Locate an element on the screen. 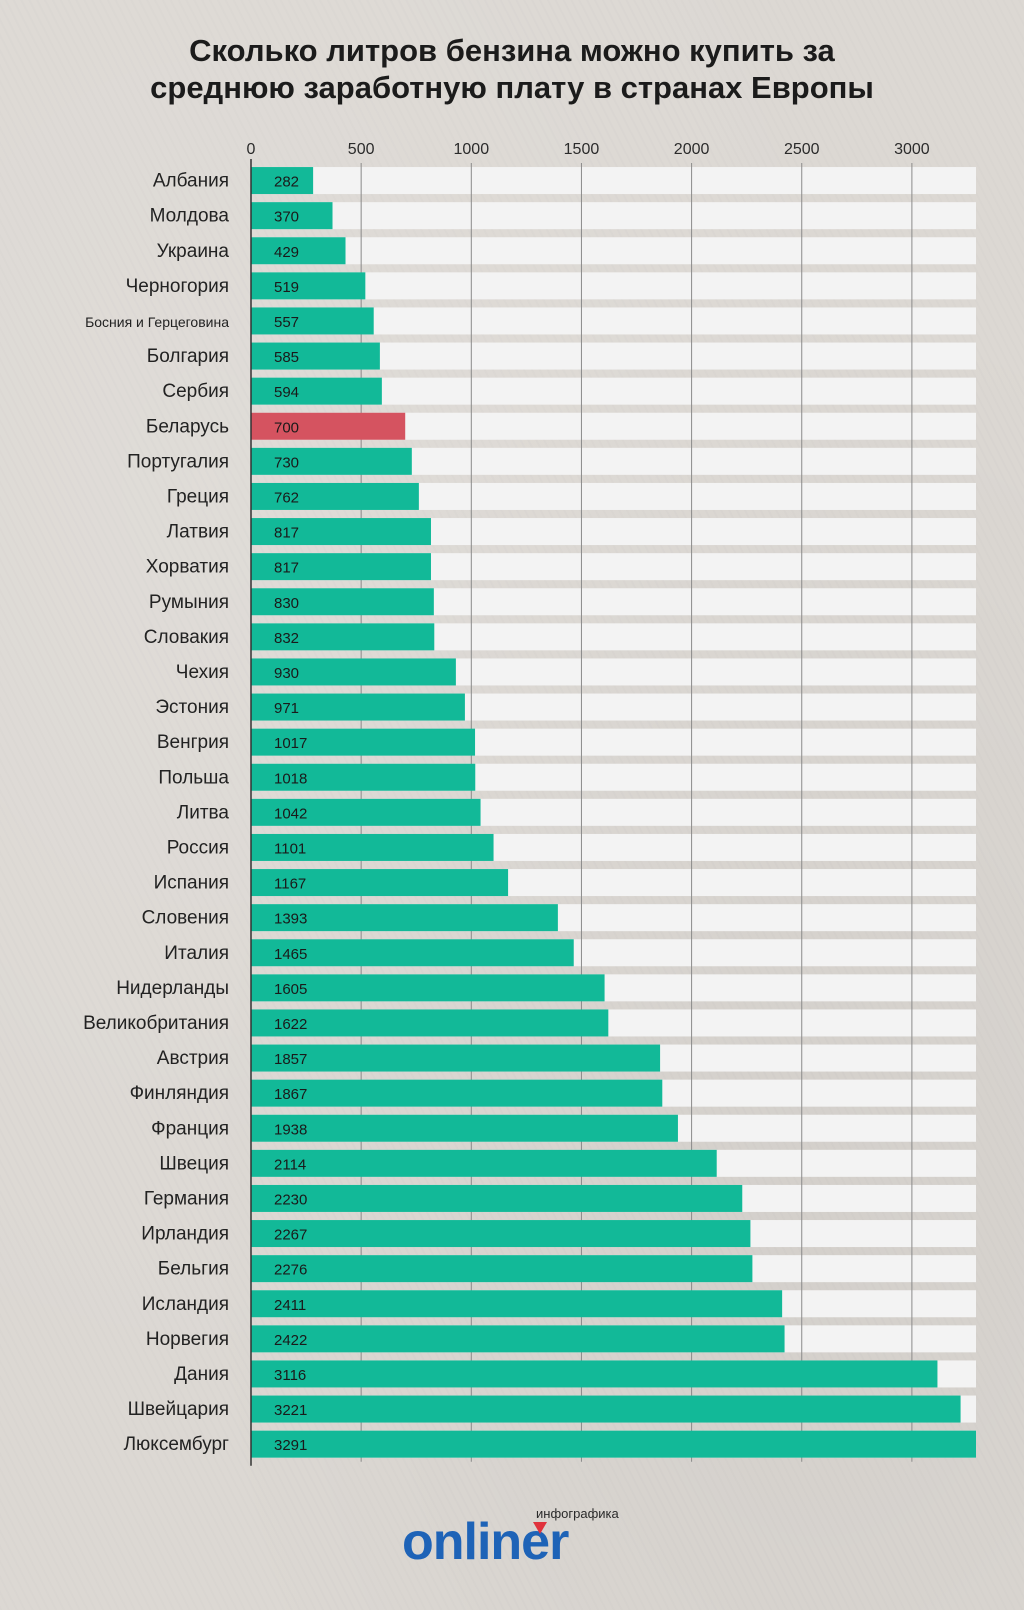 Image resolution: width=1024 pixels, height=1610 pixels. bar-value-label: 3221 is located at coordinates (290, 1410).